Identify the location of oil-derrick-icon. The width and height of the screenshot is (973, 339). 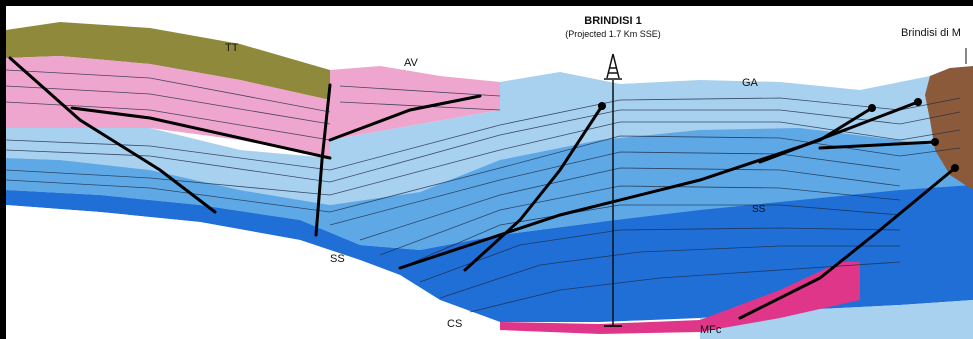
(613, 66).